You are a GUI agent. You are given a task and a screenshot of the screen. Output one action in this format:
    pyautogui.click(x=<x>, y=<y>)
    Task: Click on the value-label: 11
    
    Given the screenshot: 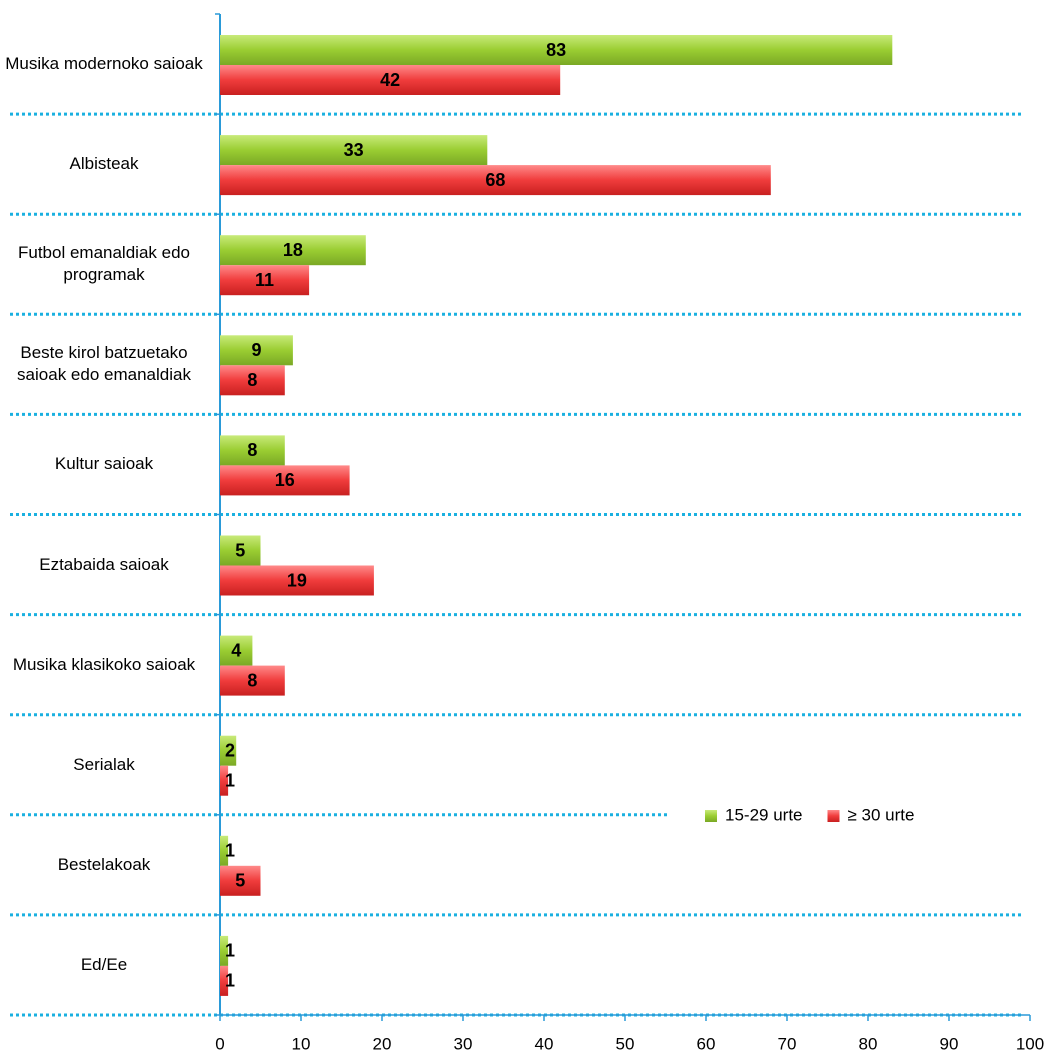 What is the action you would take?
    pyautogui.click(x=264, y=280)
    